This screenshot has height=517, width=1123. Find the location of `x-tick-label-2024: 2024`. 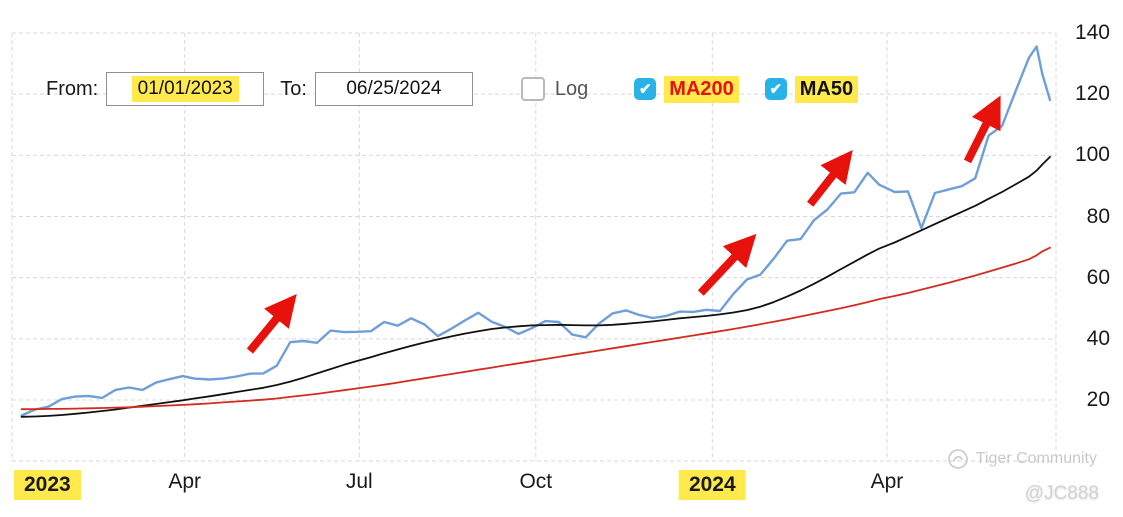

x-tick-label-2024: 2024 is located at coordinates (712, 485).